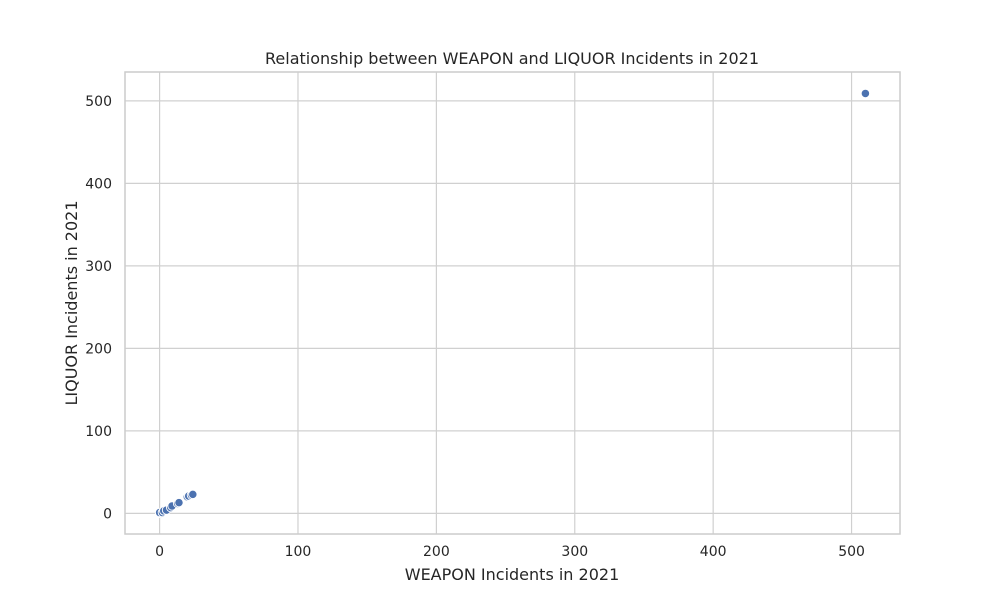  I want to click on x-axis-ticks: 0 100 200 300 400 500, so click(510, 552).